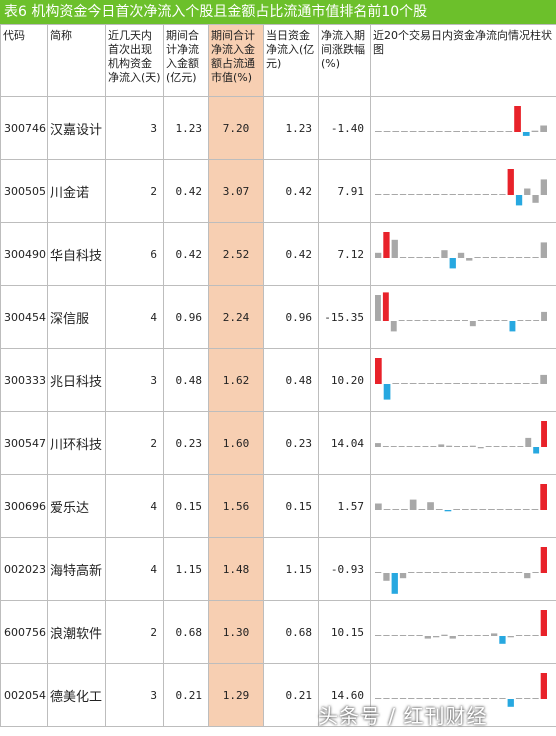 The image size is (556, 736). I want to click on total-inflow-cell: 0.96, so click(186, 317).